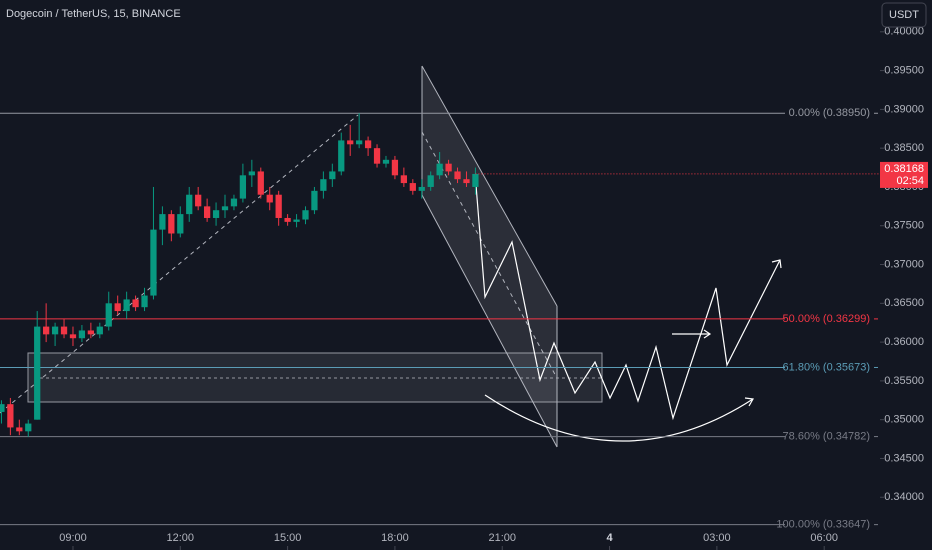 The height and width of the screenshot is (550, 932). What do you see at coordinates (904, 264) in the screenshot?
I see `y-tick-label: 0.37000` at bounding box center [904, 264].